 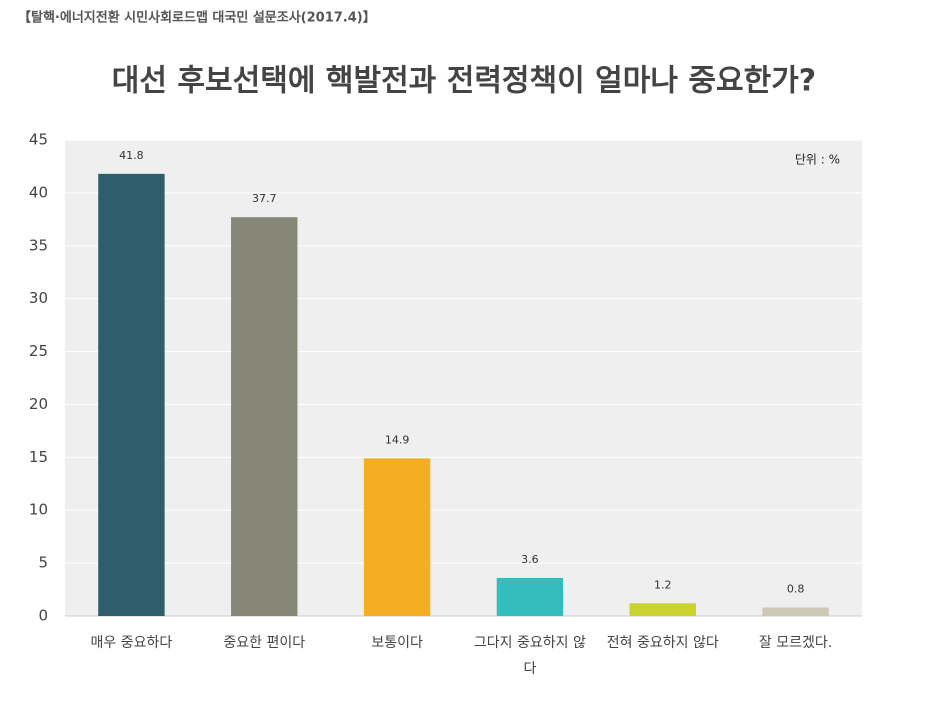 I want to click on y-tick-label: 30, so click(x=38, y=298).